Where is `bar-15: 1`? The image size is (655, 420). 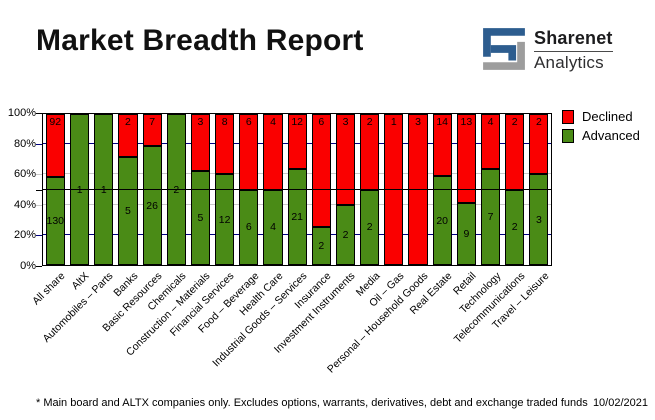
bar-15: 1 is located at coordinates (394, 189).